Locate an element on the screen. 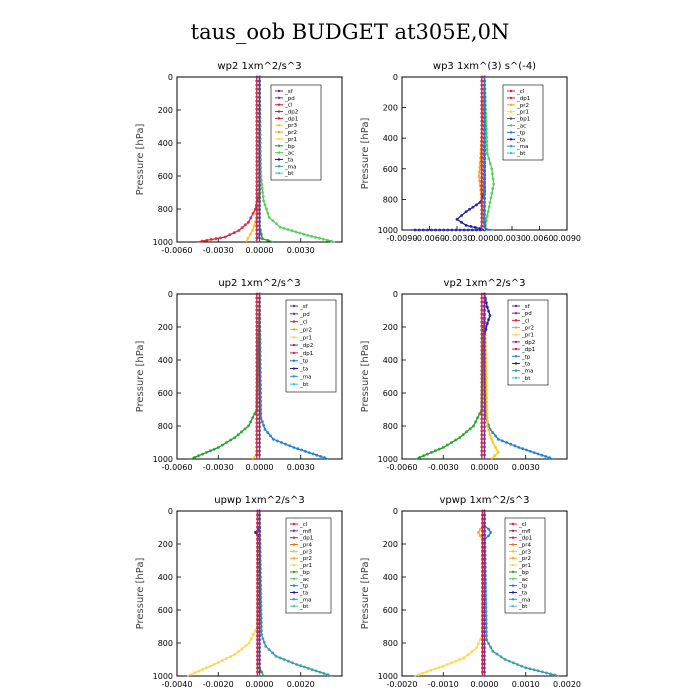 The height and width of the screenshot is (700, 700). x-tick-label: 0.0000 is located at coordinates (260, 684).